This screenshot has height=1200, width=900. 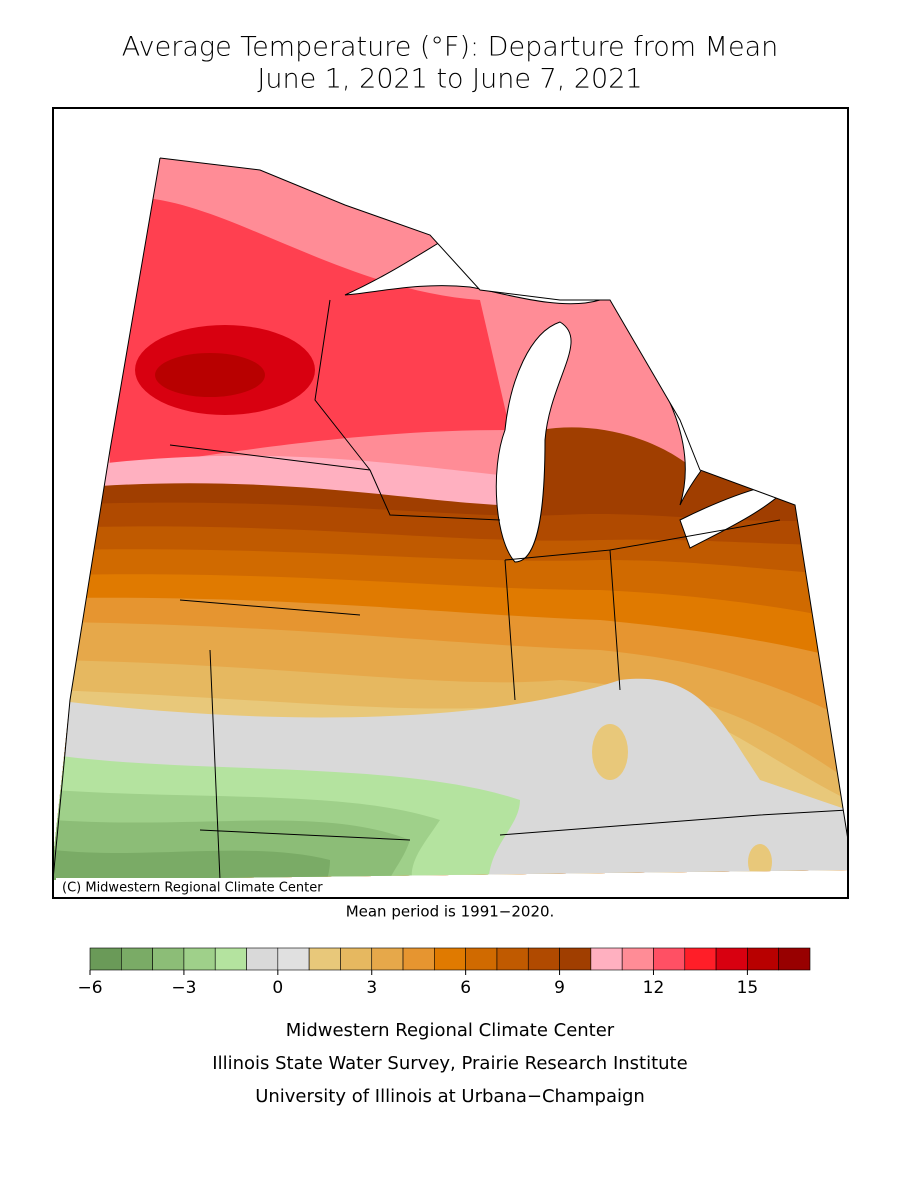 I want to click on mean-period: Mean period is 1991−2020., so click(x=450, y=912).